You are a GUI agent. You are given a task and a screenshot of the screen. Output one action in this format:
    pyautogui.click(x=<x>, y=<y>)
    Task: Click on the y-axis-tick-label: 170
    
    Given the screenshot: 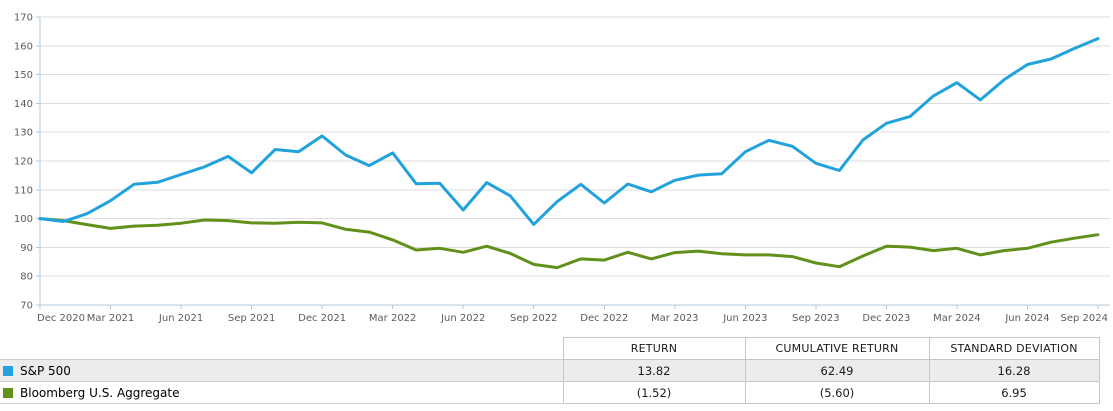 What is the action you would take?
    pyautogui.click(x=23, y=18)
    